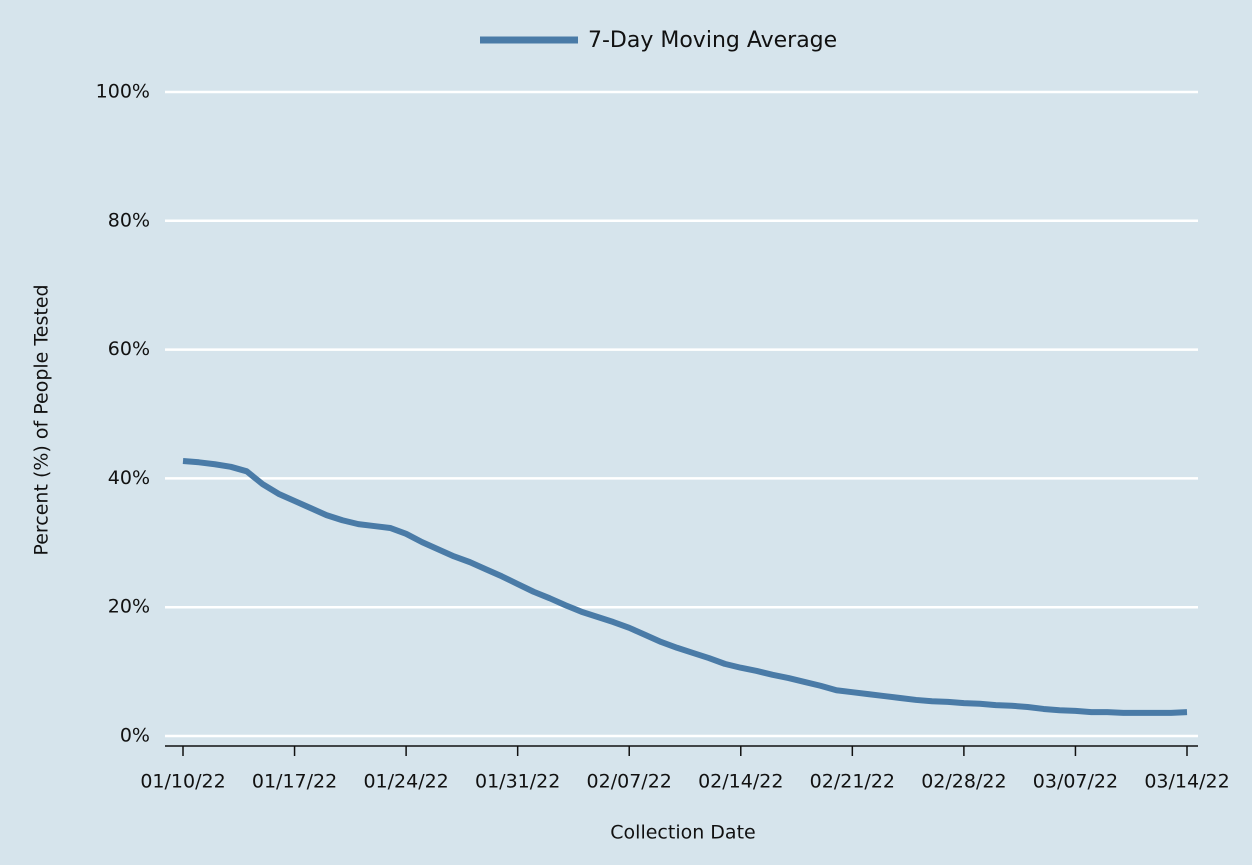  What do you see at coordinates (1075, 782) in the screenshot?
I see `x-tick-label: 03/07/22` at bounding box center [1075, 782].